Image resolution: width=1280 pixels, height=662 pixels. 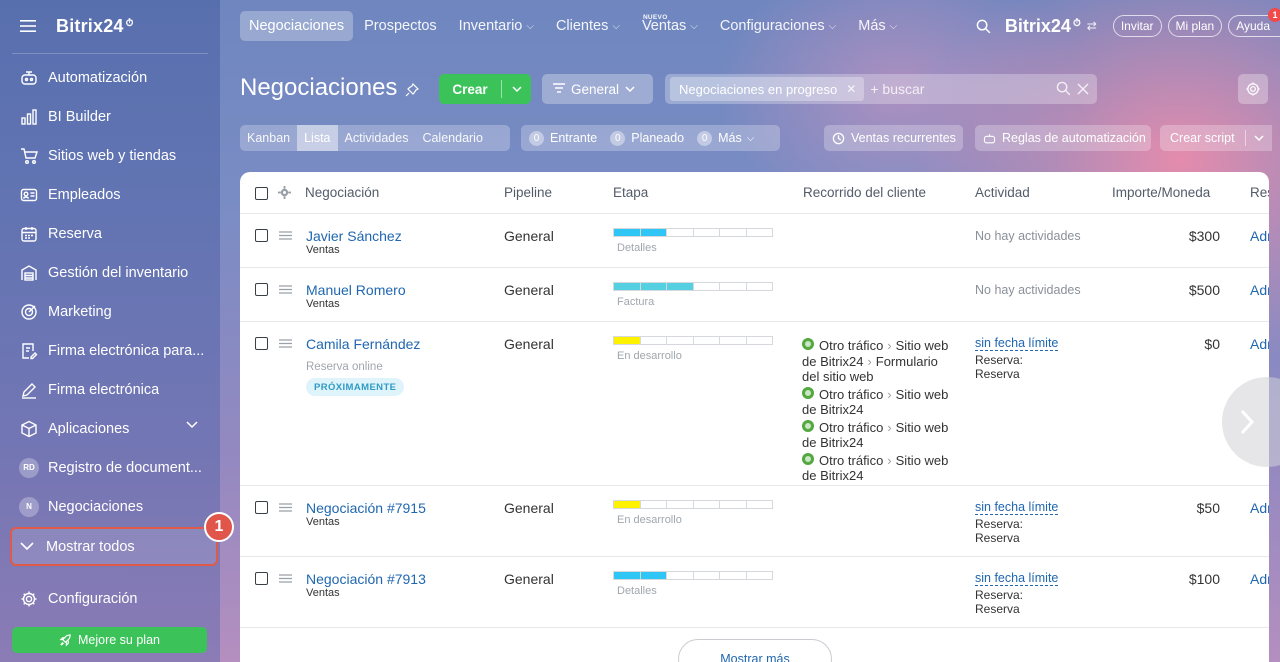 What do you see at coordinates (647, 138) in the screenshot?
I see `counter-planeado: 0 Planeado` at bounding box center [647, 138].